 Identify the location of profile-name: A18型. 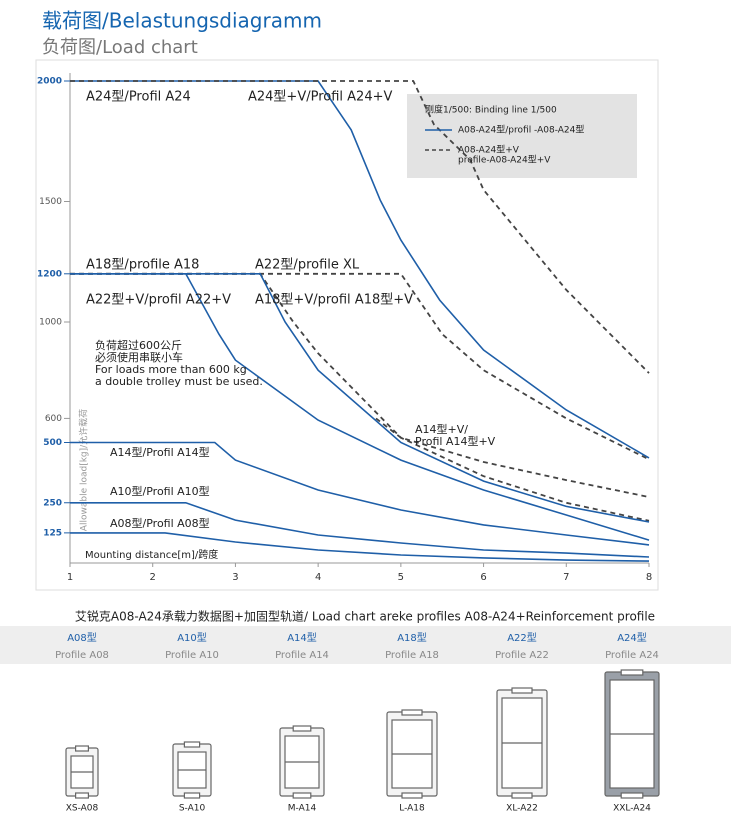
(412, 637).